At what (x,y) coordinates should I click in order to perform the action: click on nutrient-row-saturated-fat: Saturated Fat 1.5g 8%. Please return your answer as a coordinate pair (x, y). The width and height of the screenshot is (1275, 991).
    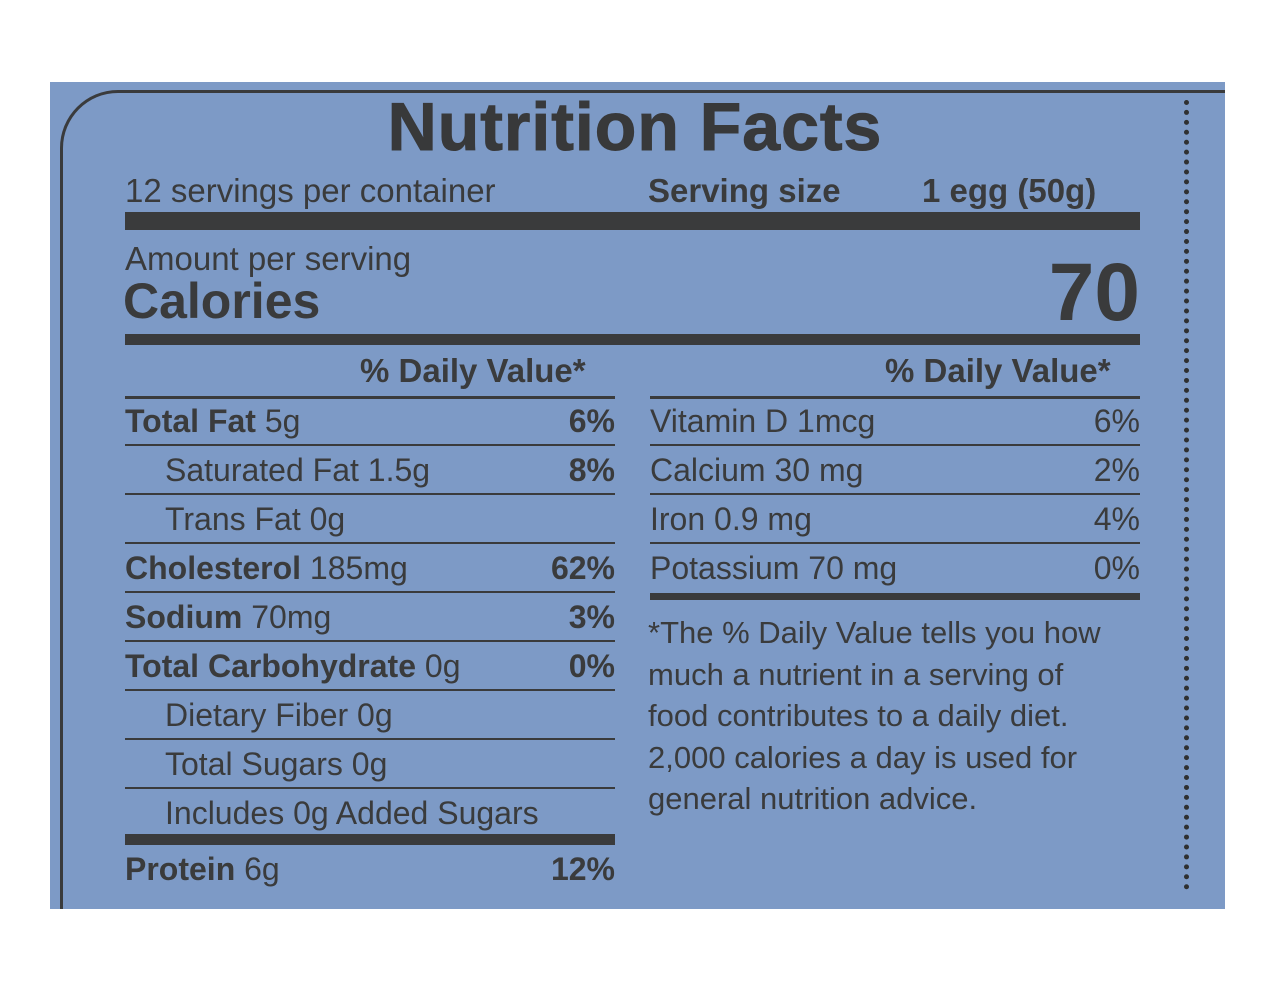
    Looking at the image, I should click on (370, 470).